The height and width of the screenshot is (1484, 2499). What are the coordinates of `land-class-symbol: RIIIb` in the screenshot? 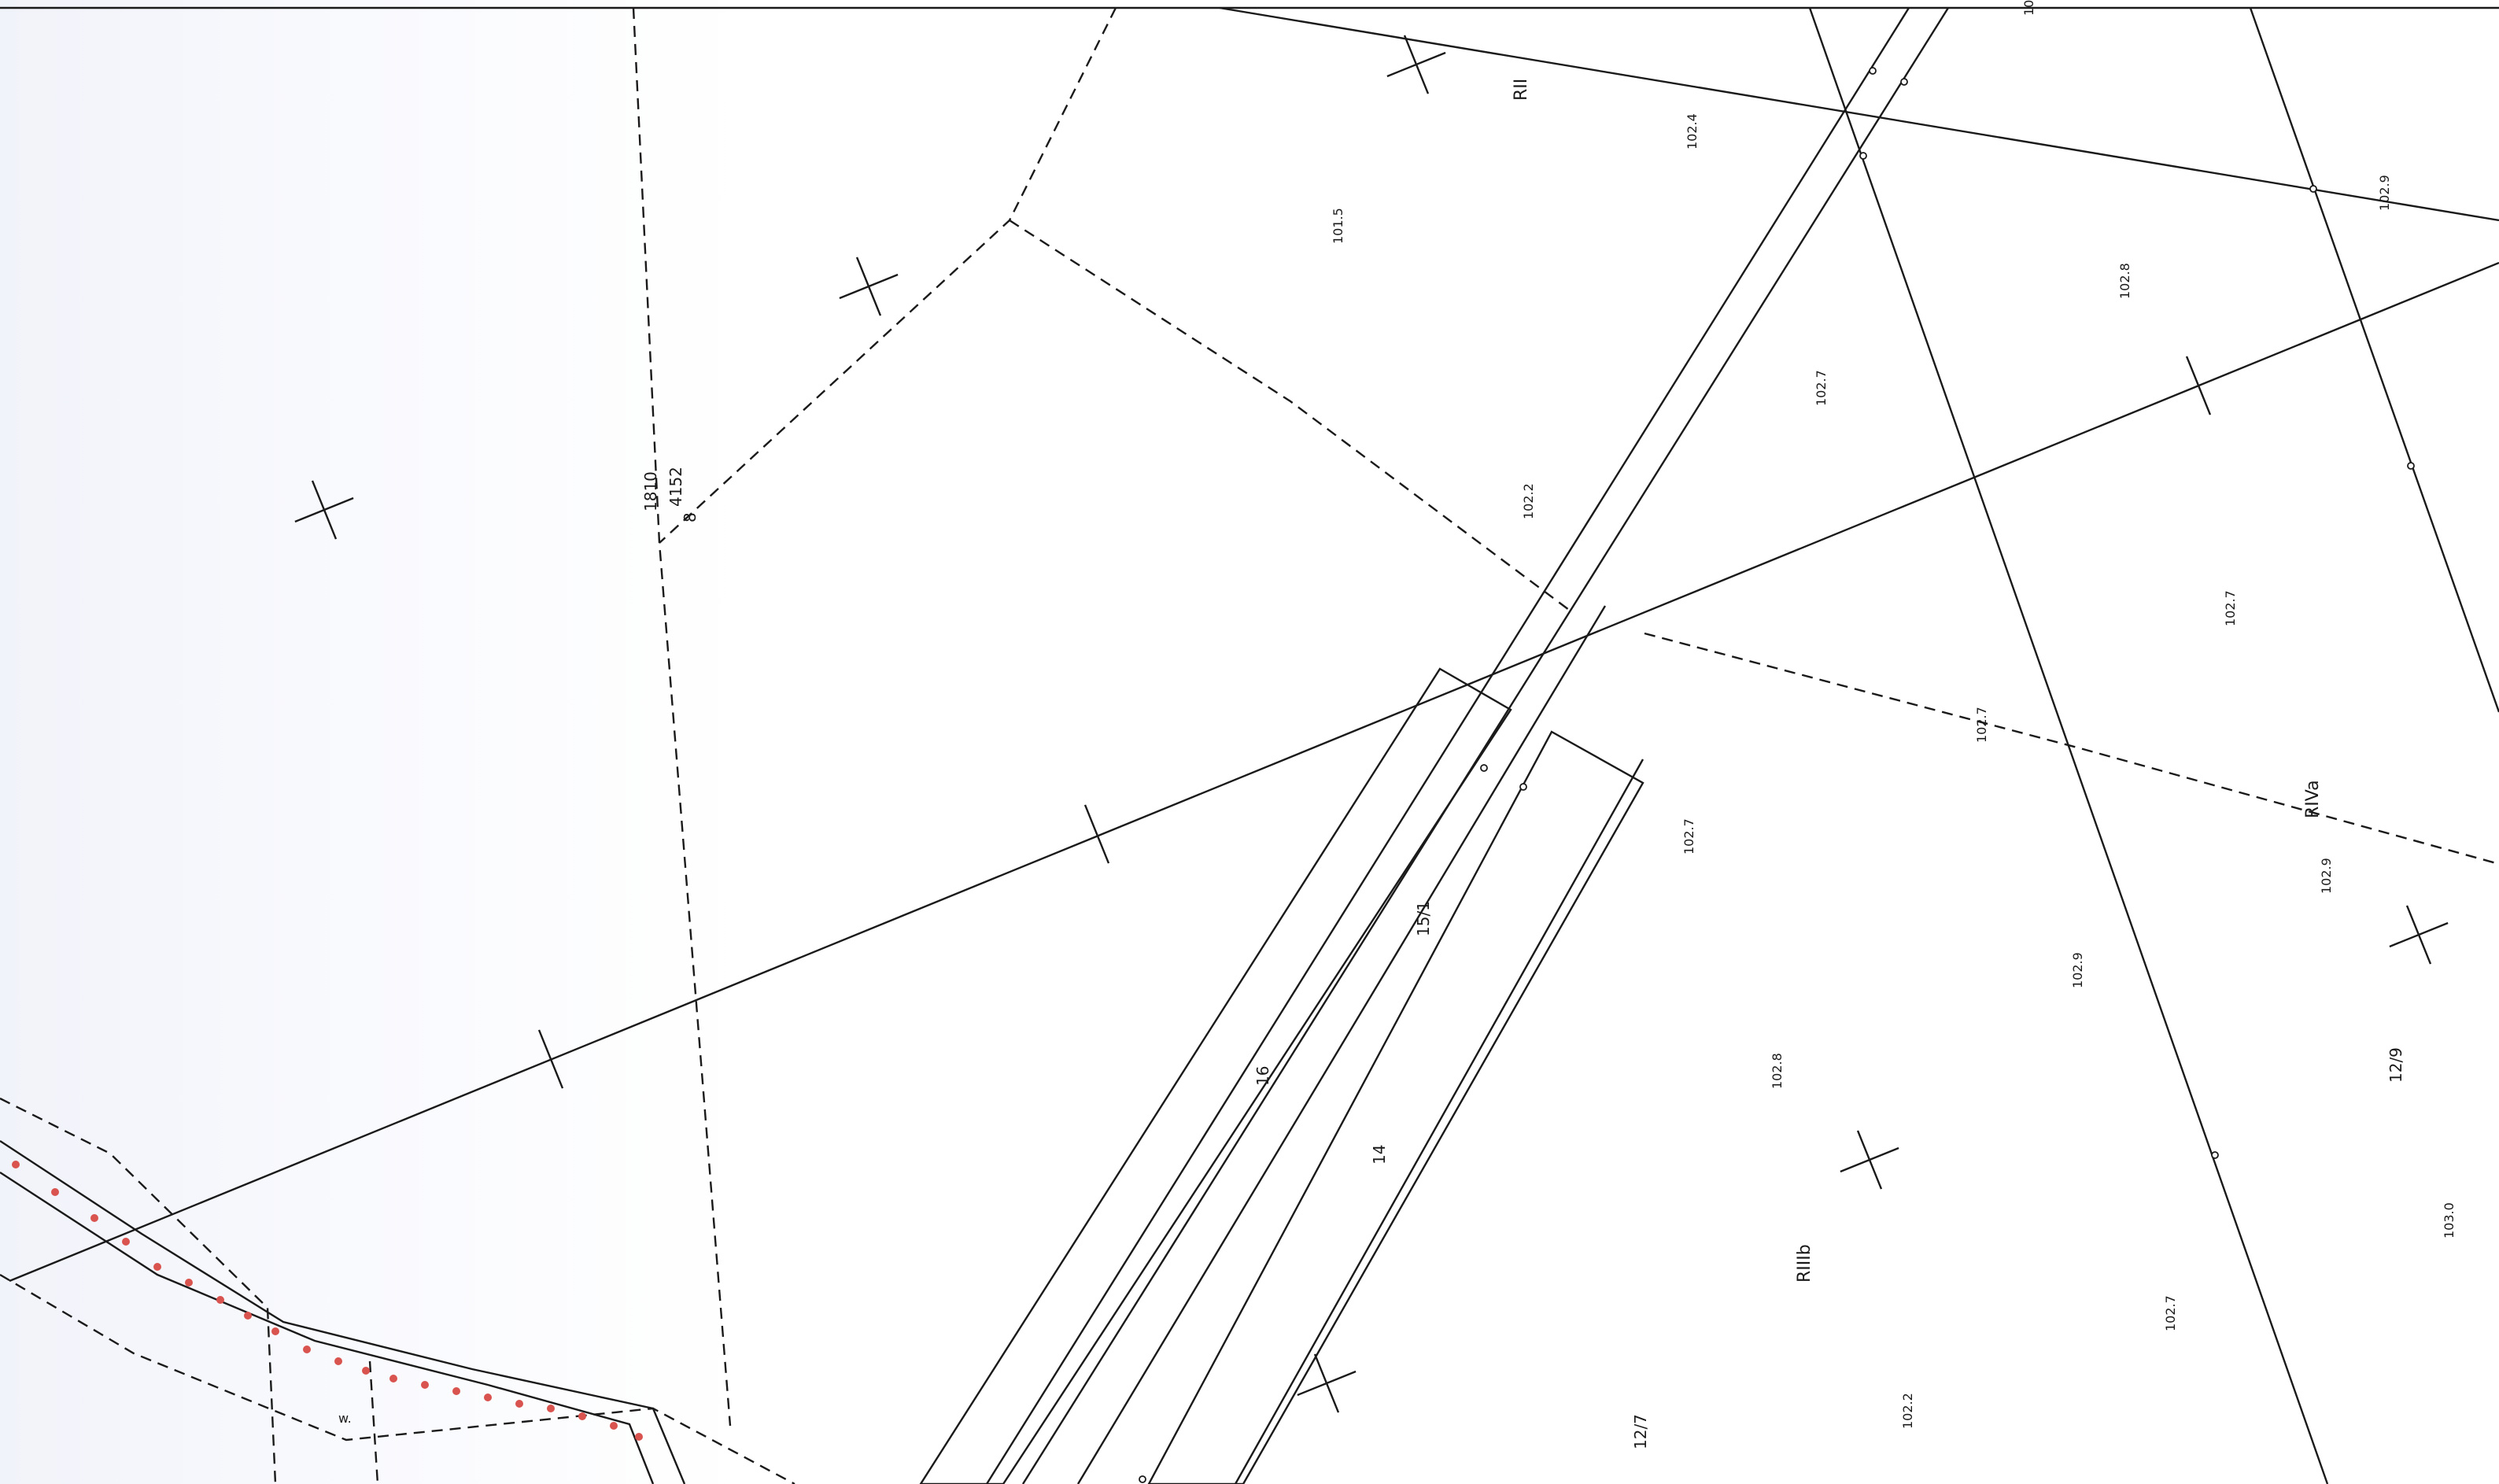 It's located at (1804, 1263).